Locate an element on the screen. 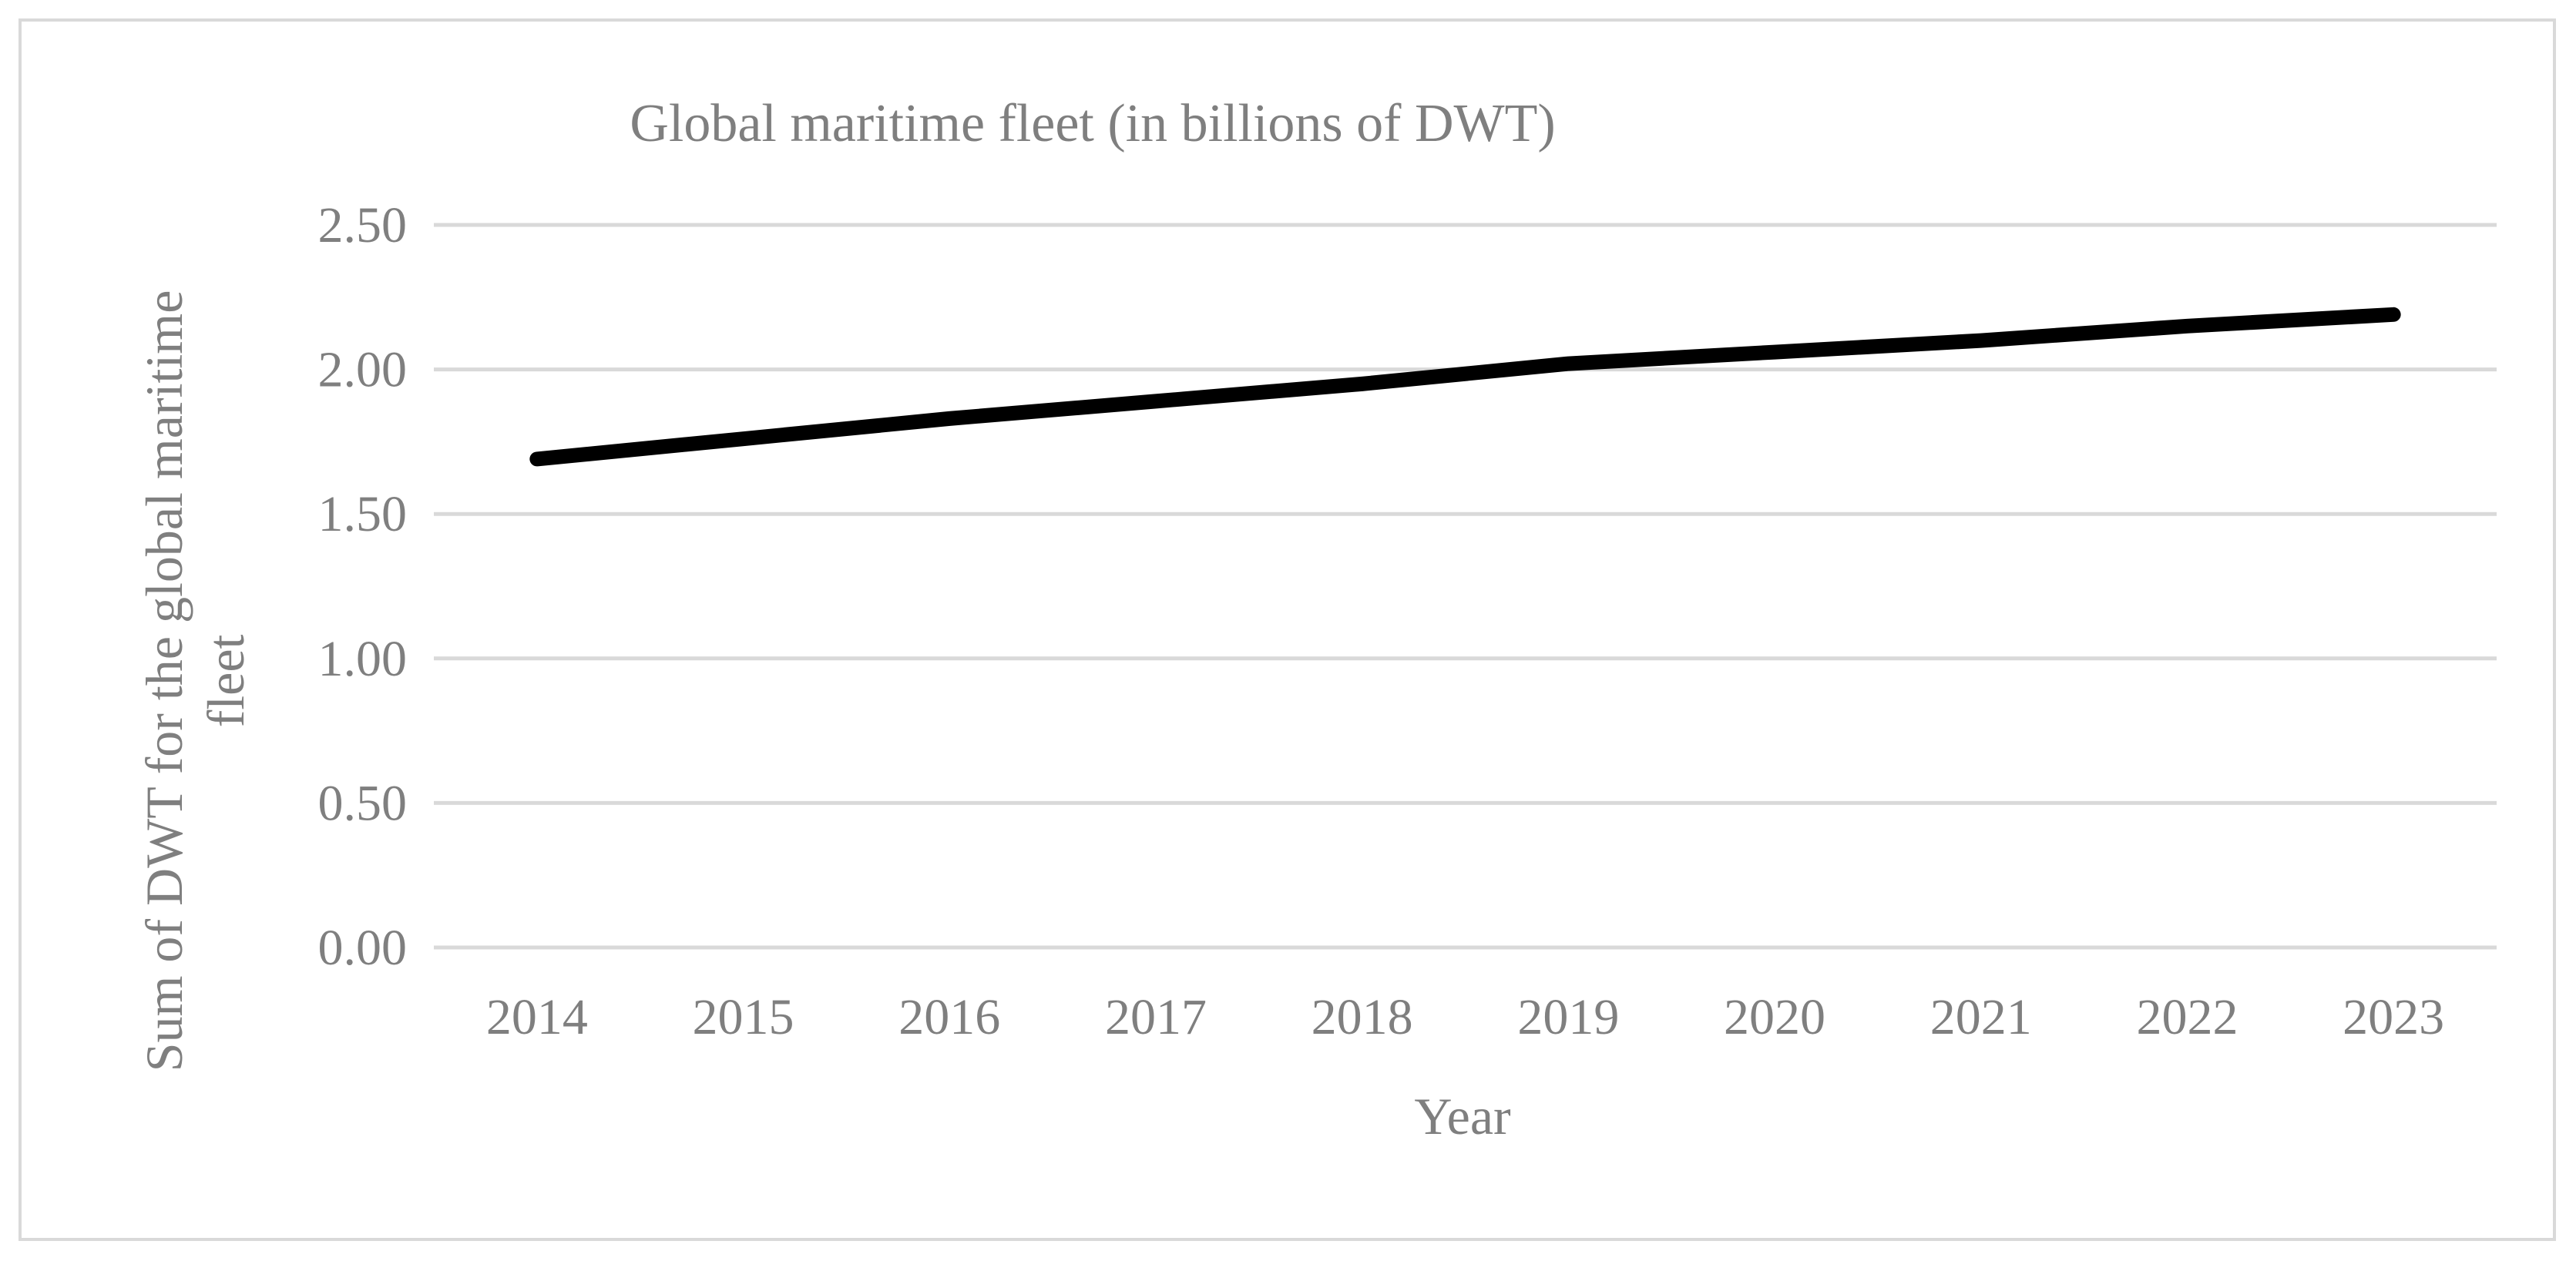 This screenshot has width=2576, height=1261. series-layer is located at coordinates (1465, 387).